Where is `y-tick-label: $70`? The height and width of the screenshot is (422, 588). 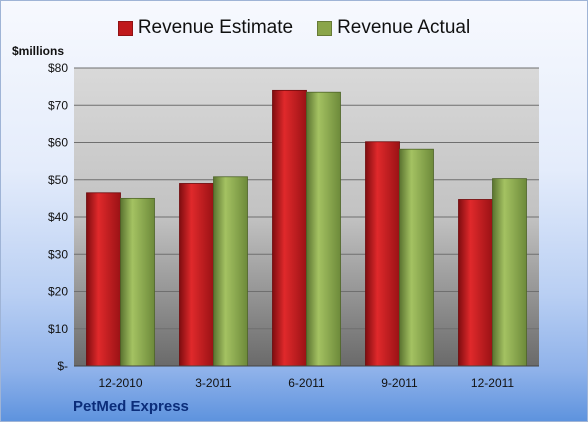 y-tick-label: $70 is located at coordinates (58, 105).